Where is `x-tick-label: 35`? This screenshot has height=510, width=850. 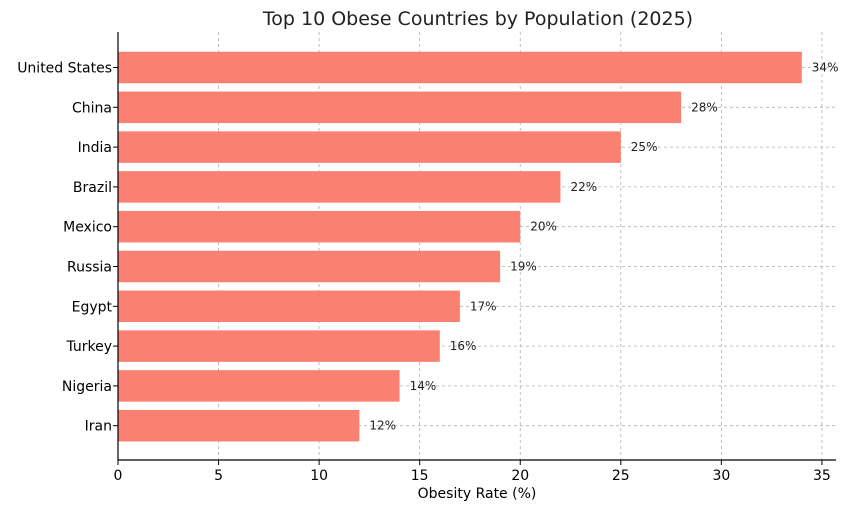 x-tick-label: 35 is located at coordinates (822, 476).